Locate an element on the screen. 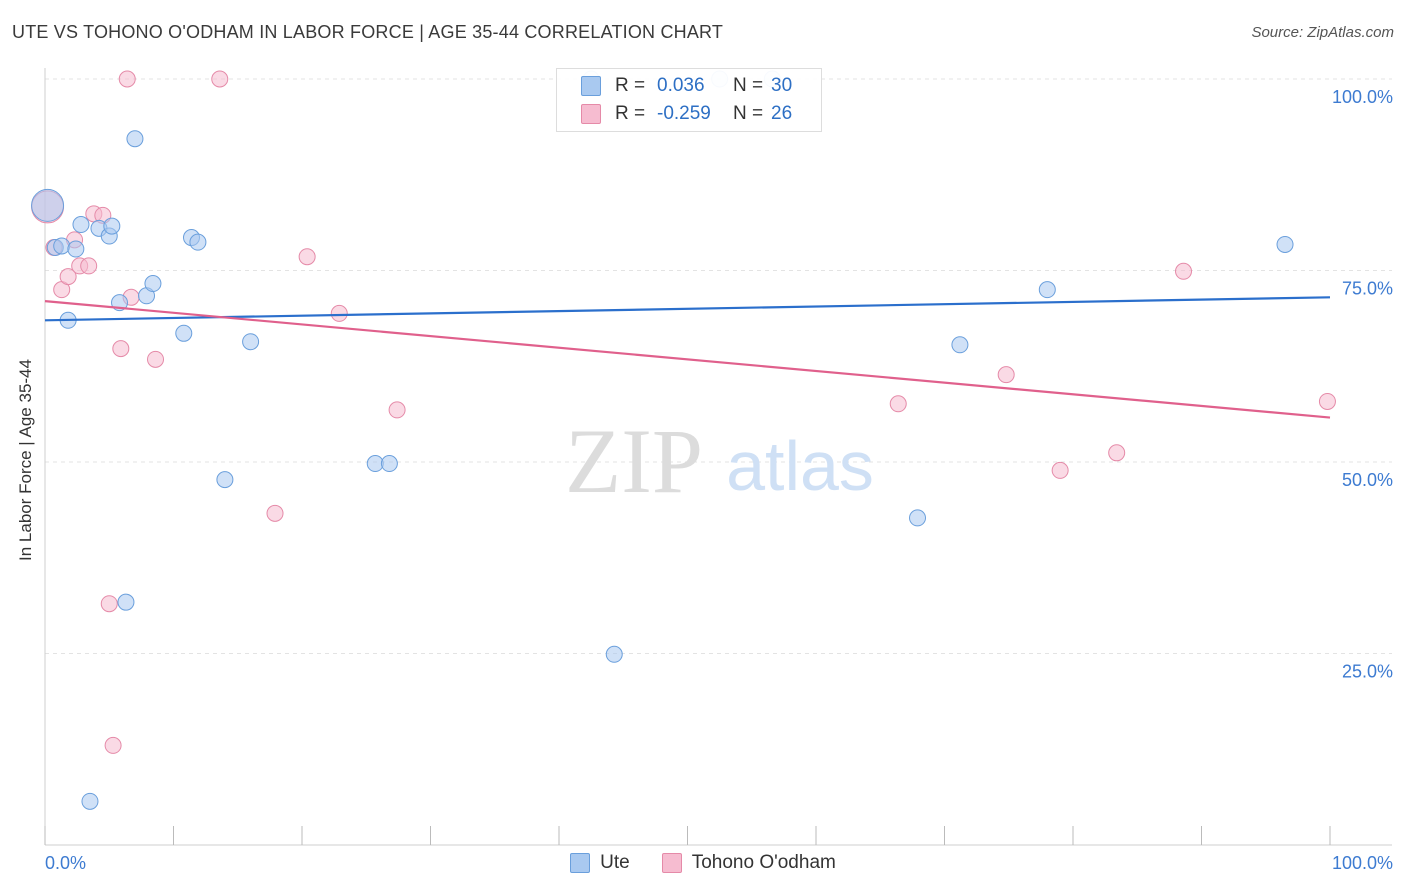 This screenshot has width=1406, height=892. legend-item-tohono: Tohono O'odham is located at coordinates (748, 863).